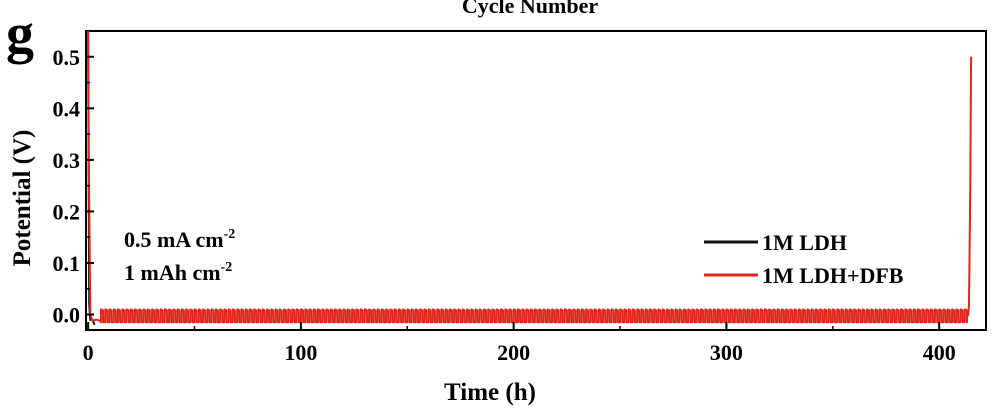 Image resolution: width=1002 pixels, height=416 pixels. What do you see at coordinates (178, 272) in the screenshot?
I see `capacity-annotation: 1 mAh cm-2` at bounding box center [178, 272].